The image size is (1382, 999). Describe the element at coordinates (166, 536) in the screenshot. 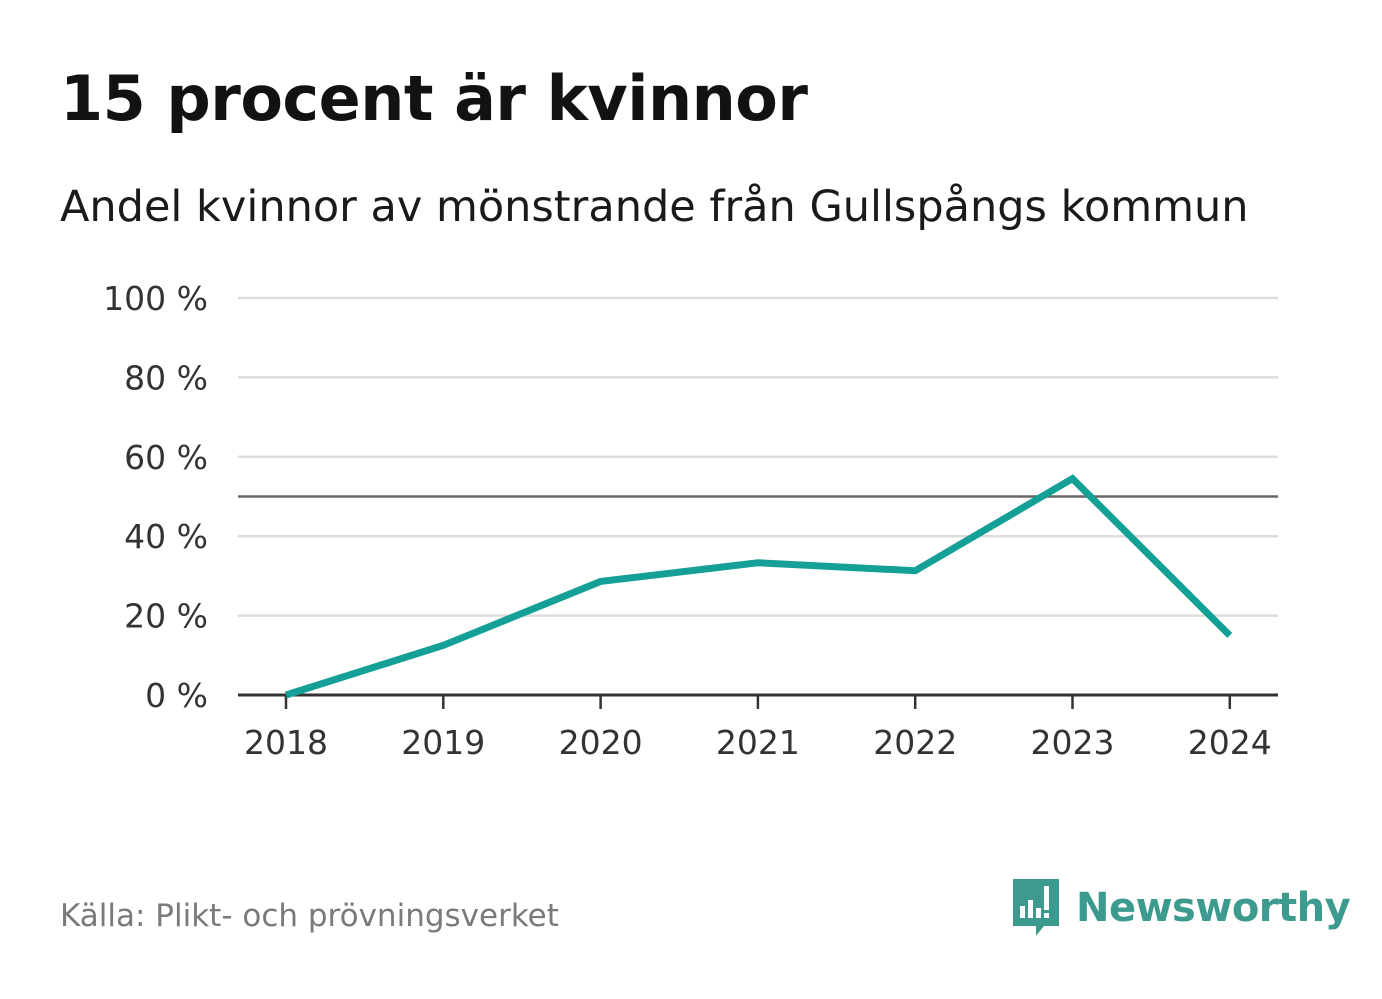

I see `y-tick-label: 40 %` at that location.